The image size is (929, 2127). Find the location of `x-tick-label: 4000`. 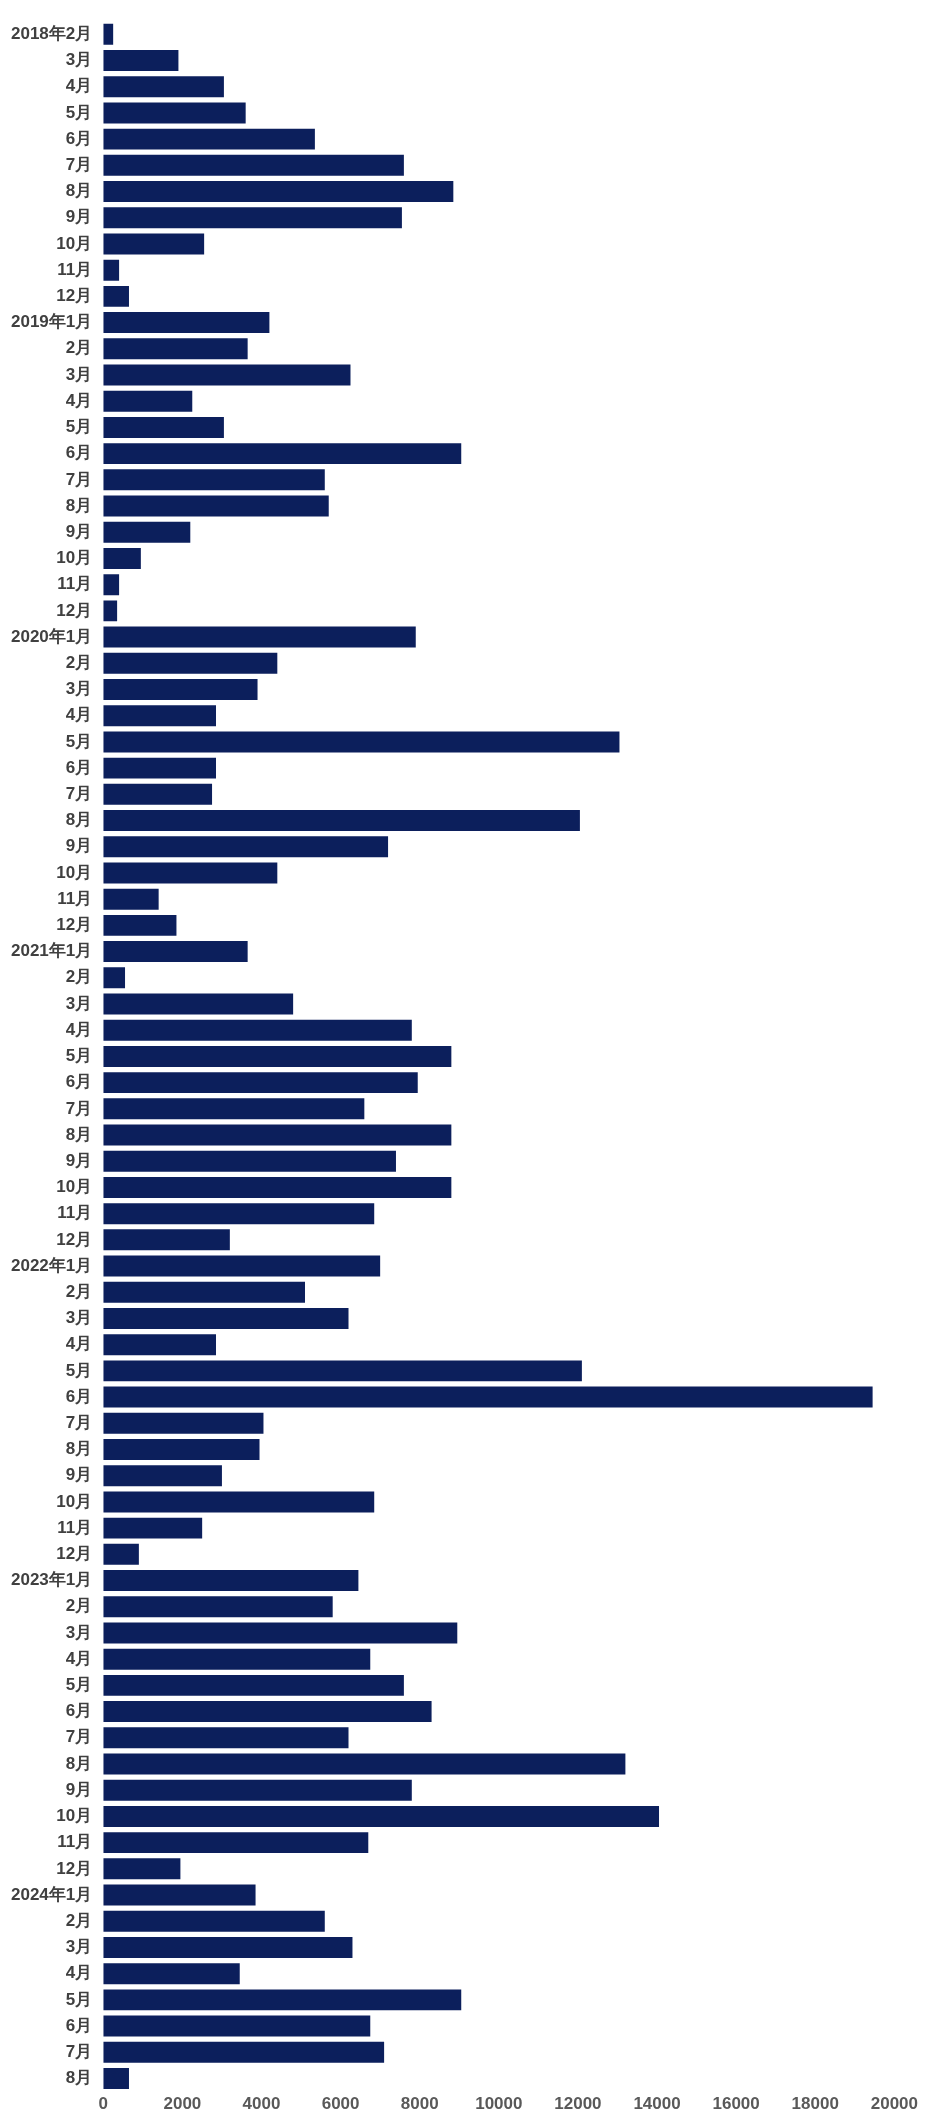

x-tick-label: 4000 is located at coordinates (261, 2104).